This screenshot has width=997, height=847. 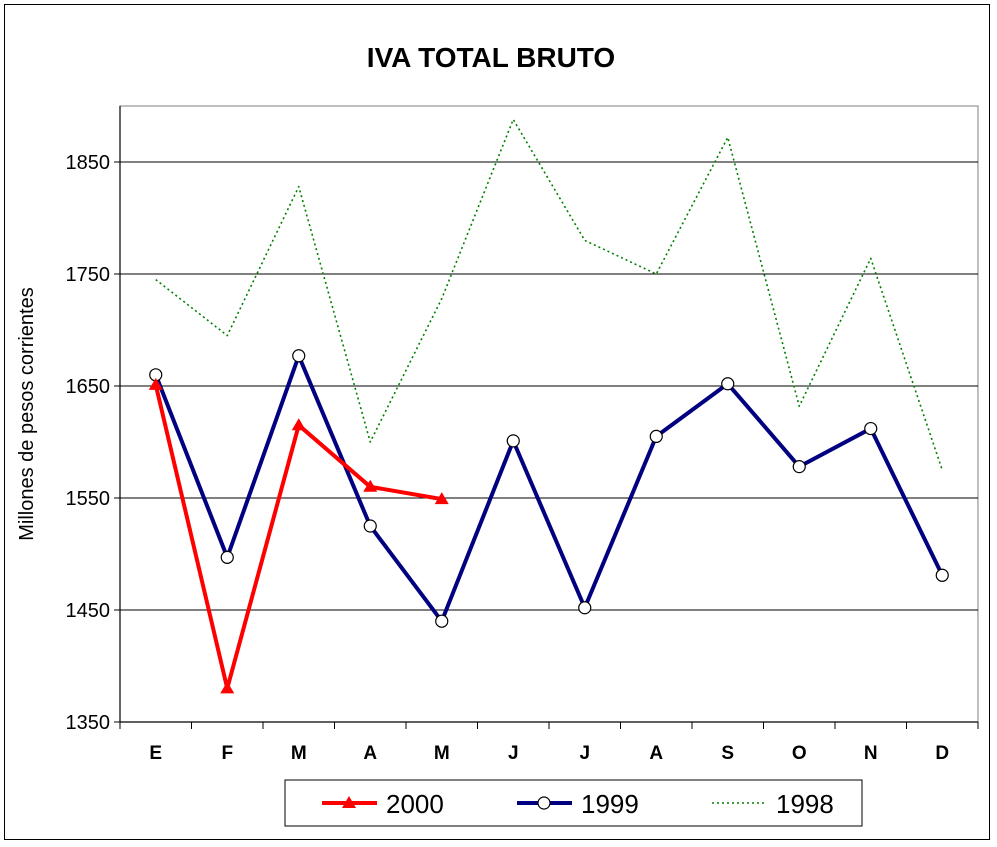 What do you see at coordinates (227, 753) in the screenshot?
I see `x-tick-label: F` at bounding box center [227, 753].